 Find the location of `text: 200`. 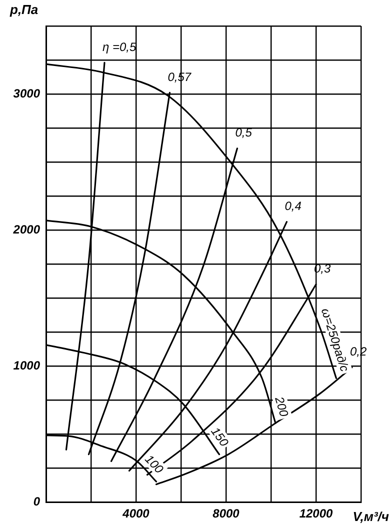

text: 200 is located at coordinates (282, 406).